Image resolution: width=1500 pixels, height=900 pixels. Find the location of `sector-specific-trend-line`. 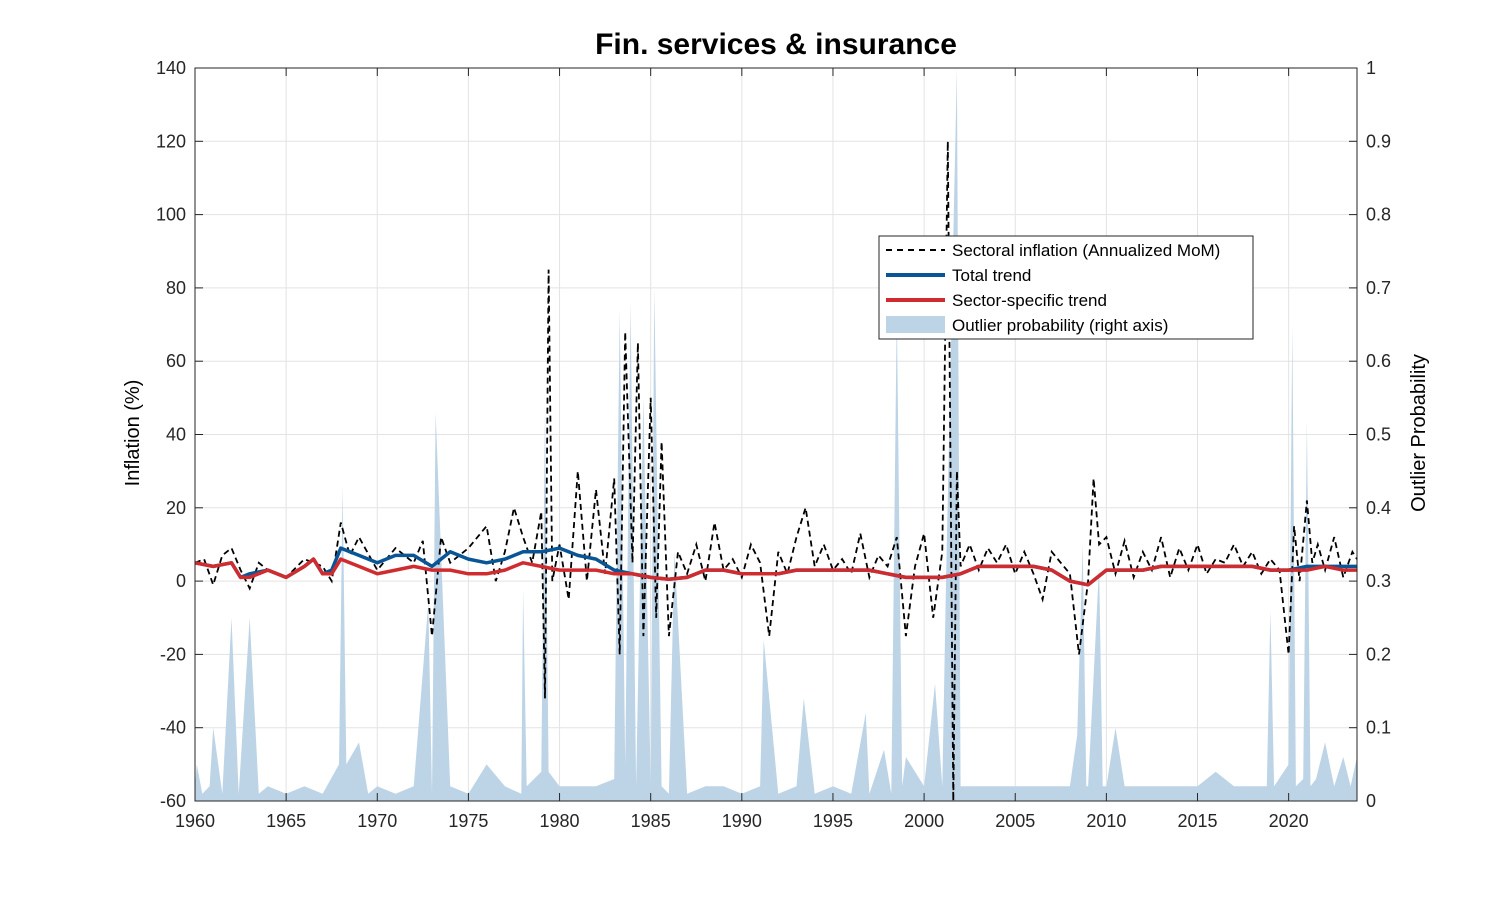

sector-specific-trend-line is located at coordinates (775, 572).